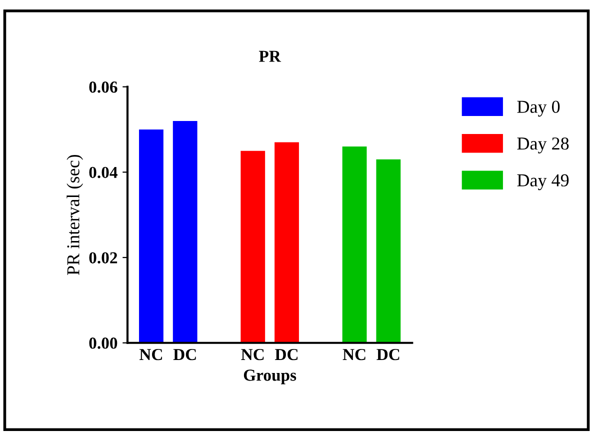 This screenshot has height=434, width=593. Describe the element at coordinates (543, 182) in the screenshot. I see `legend-label: Day 49` at that location.